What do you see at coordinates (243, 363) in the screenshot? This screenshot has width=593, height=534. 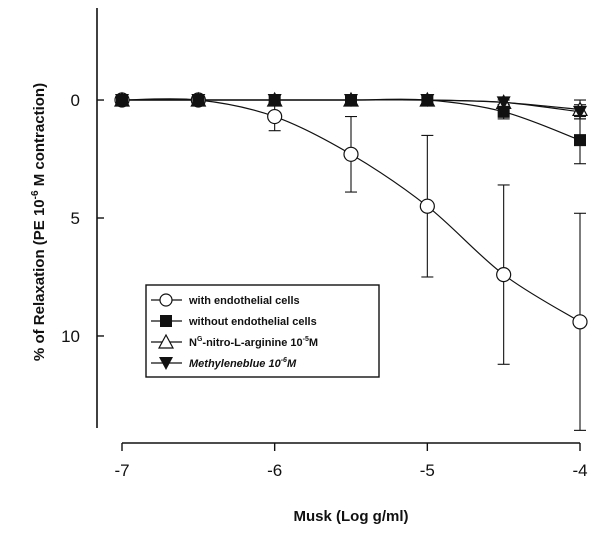 I see `svg-text: Methyleneblue 10-6M` at bounding box center [243, 363].